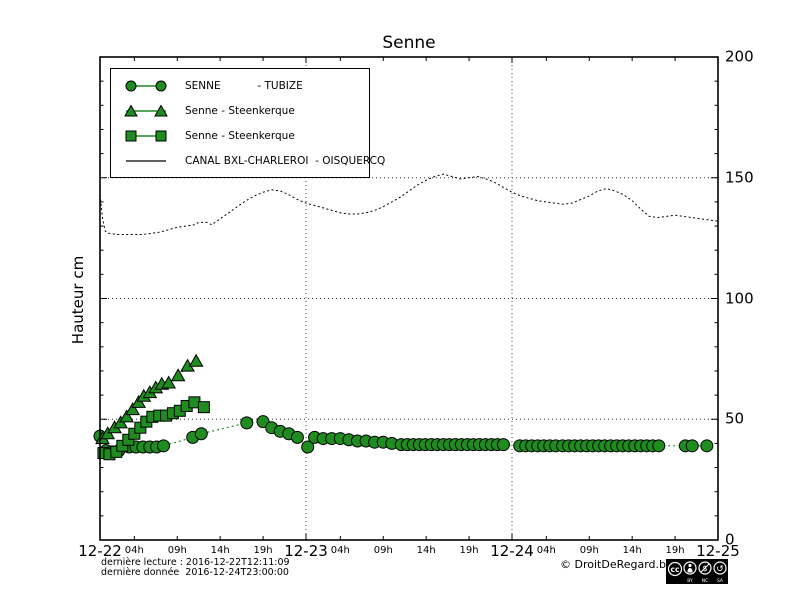  Describe the element at coordinates (720, 581) in the screenshot. I see `sa-label: SA` at that location.